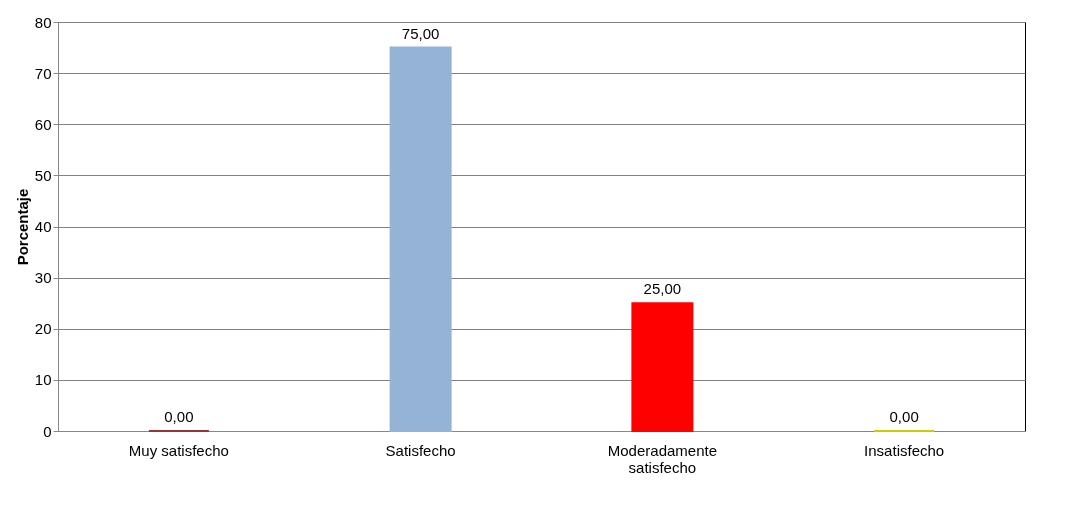  I want to click on y-tick-label: 20, so click(43, 329).